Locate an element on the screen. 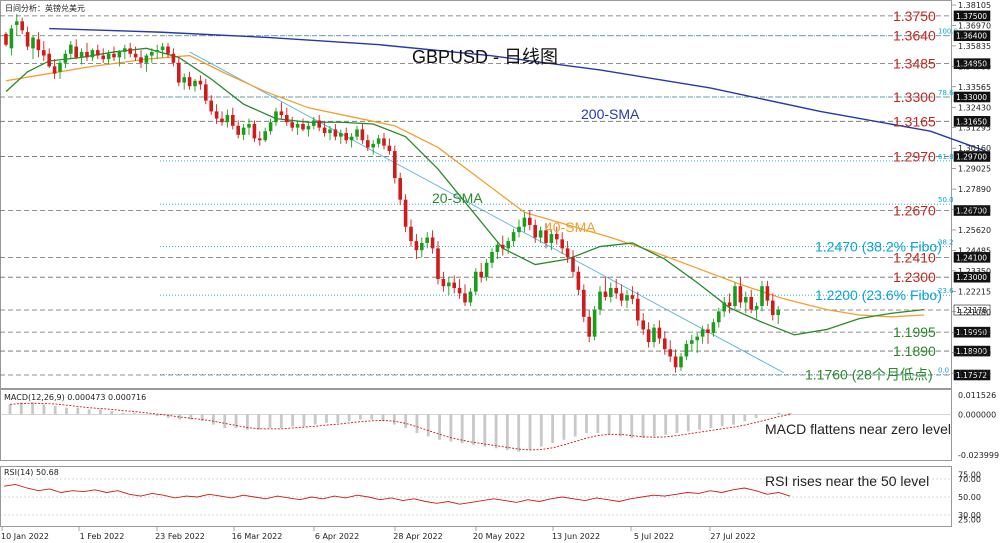 The width and height of the screenshot is (1000, 543). fib-label: 0.0 is located at coordinates (943, 370).